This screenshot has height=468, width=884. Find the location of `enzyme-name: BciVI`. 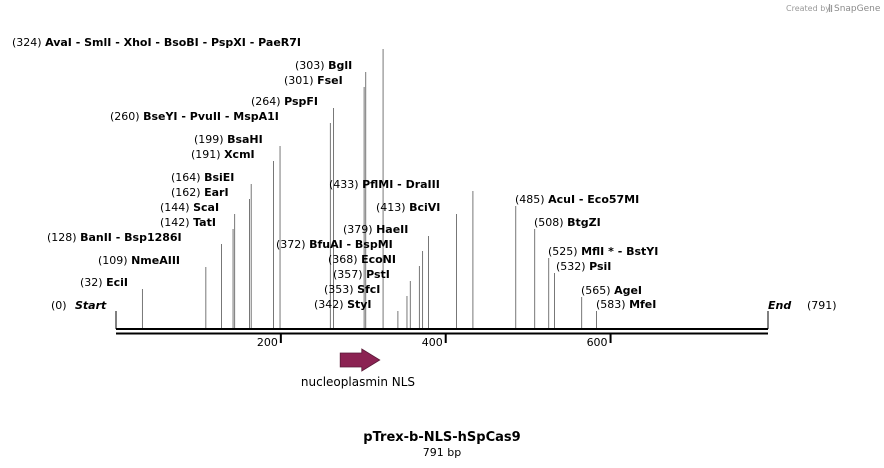

enzyme-name: BciVI is located at coordinates (424, 207).